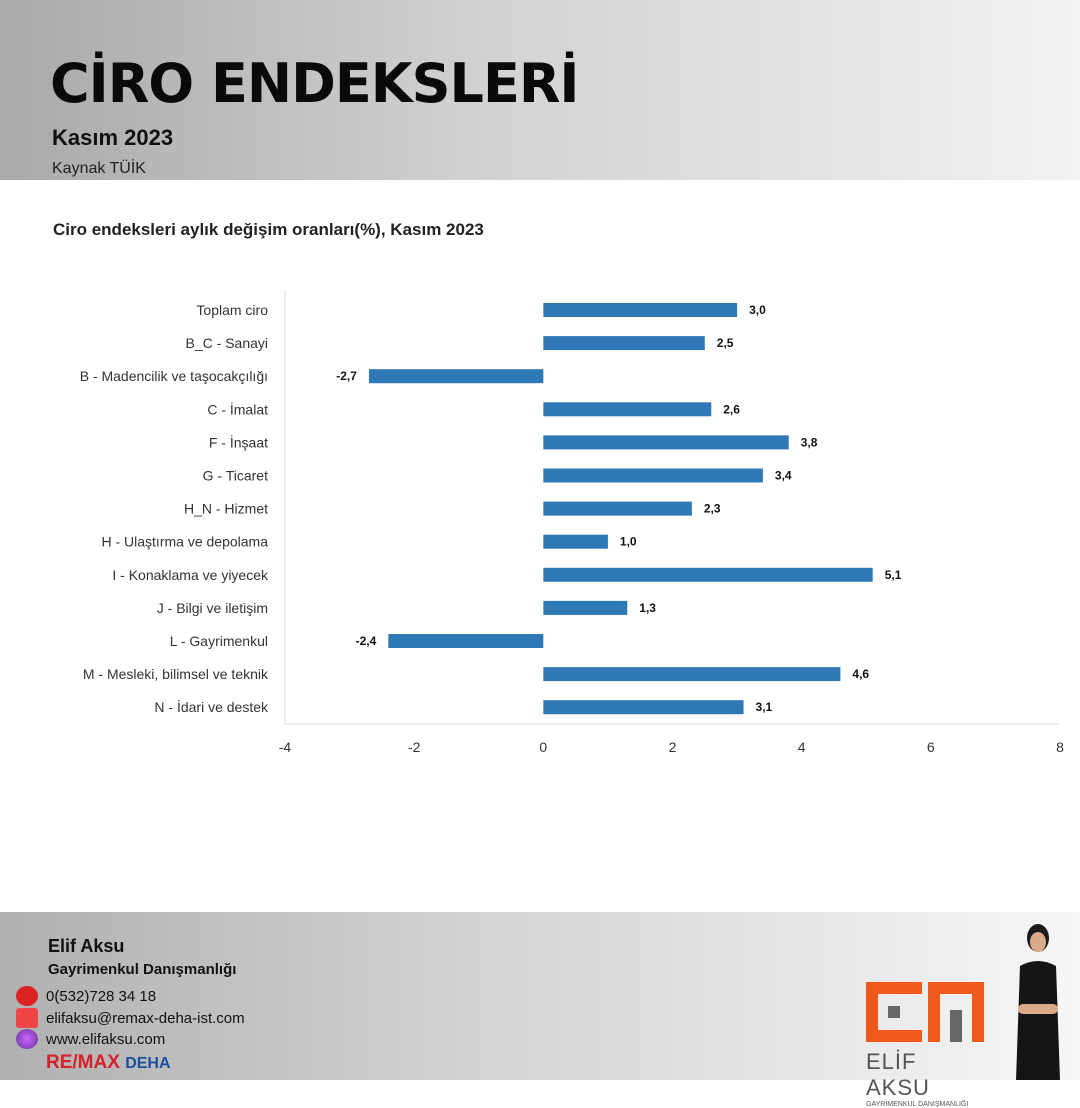 This screenshot has height=1108, width=1080. What do you see at coordinates (898, 1074) in the screenshot?
I see `logo-text: ELİF AKSU` at bounding box center [898, 1074].